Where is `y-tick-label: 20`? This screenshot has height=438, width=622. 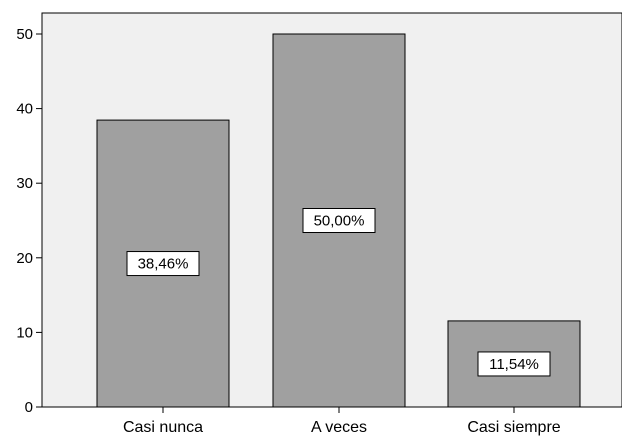 y-tick-label: 20 is located at coordinates (24, 258).